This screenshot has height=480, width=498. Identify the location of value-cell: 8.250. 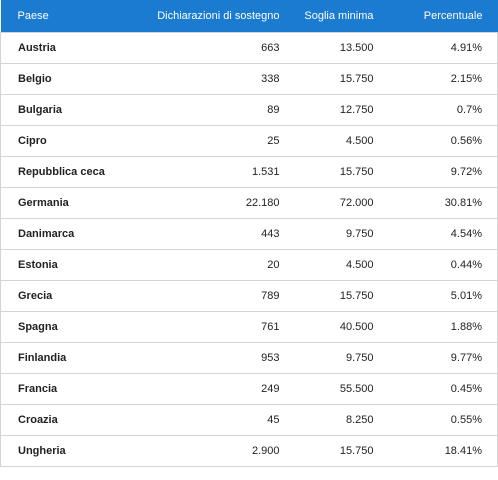
(326, 419).